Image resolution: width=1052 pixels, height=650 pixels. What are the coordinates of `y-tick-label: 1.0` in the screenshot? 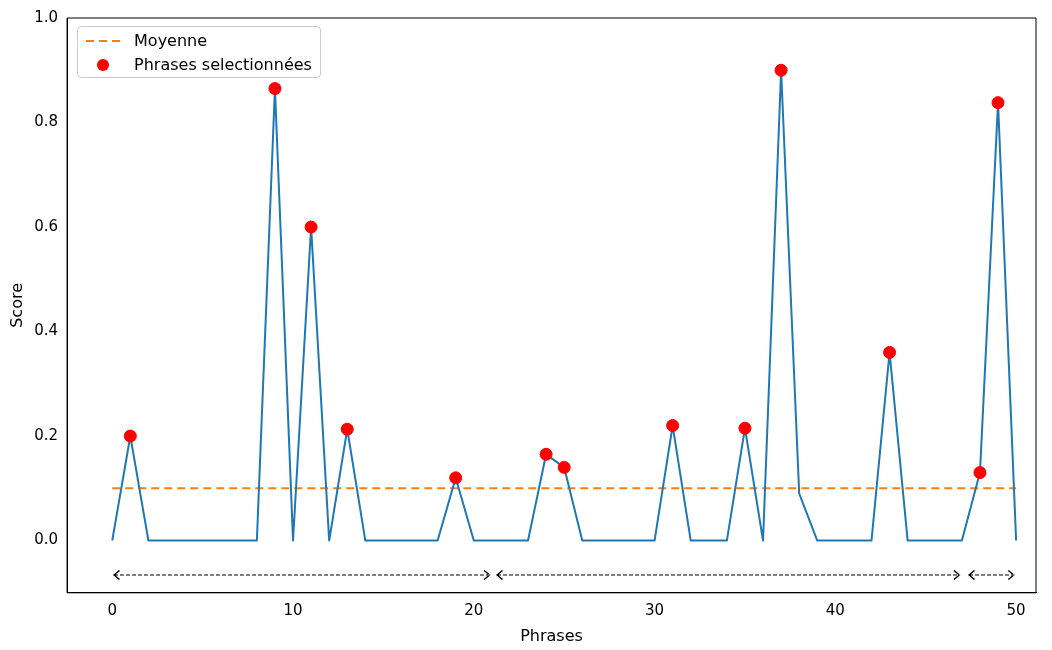 It's located at (46, 16).